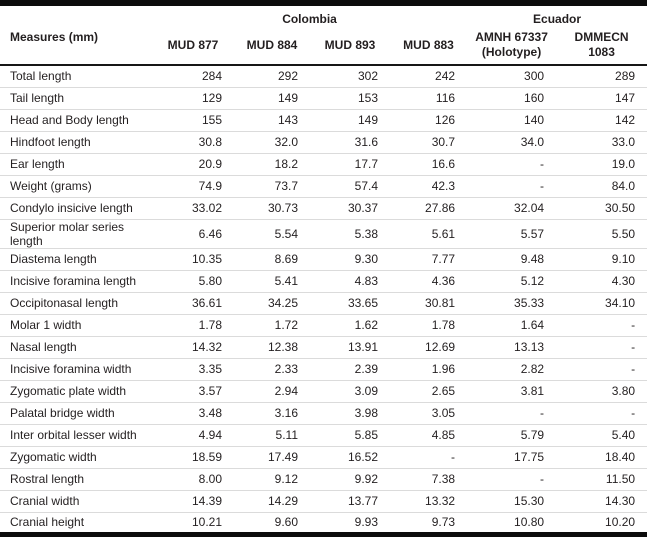 The width and height of the screenshot is (647, 540). I want to click on measure-value: 9.60, so click(286, 522).